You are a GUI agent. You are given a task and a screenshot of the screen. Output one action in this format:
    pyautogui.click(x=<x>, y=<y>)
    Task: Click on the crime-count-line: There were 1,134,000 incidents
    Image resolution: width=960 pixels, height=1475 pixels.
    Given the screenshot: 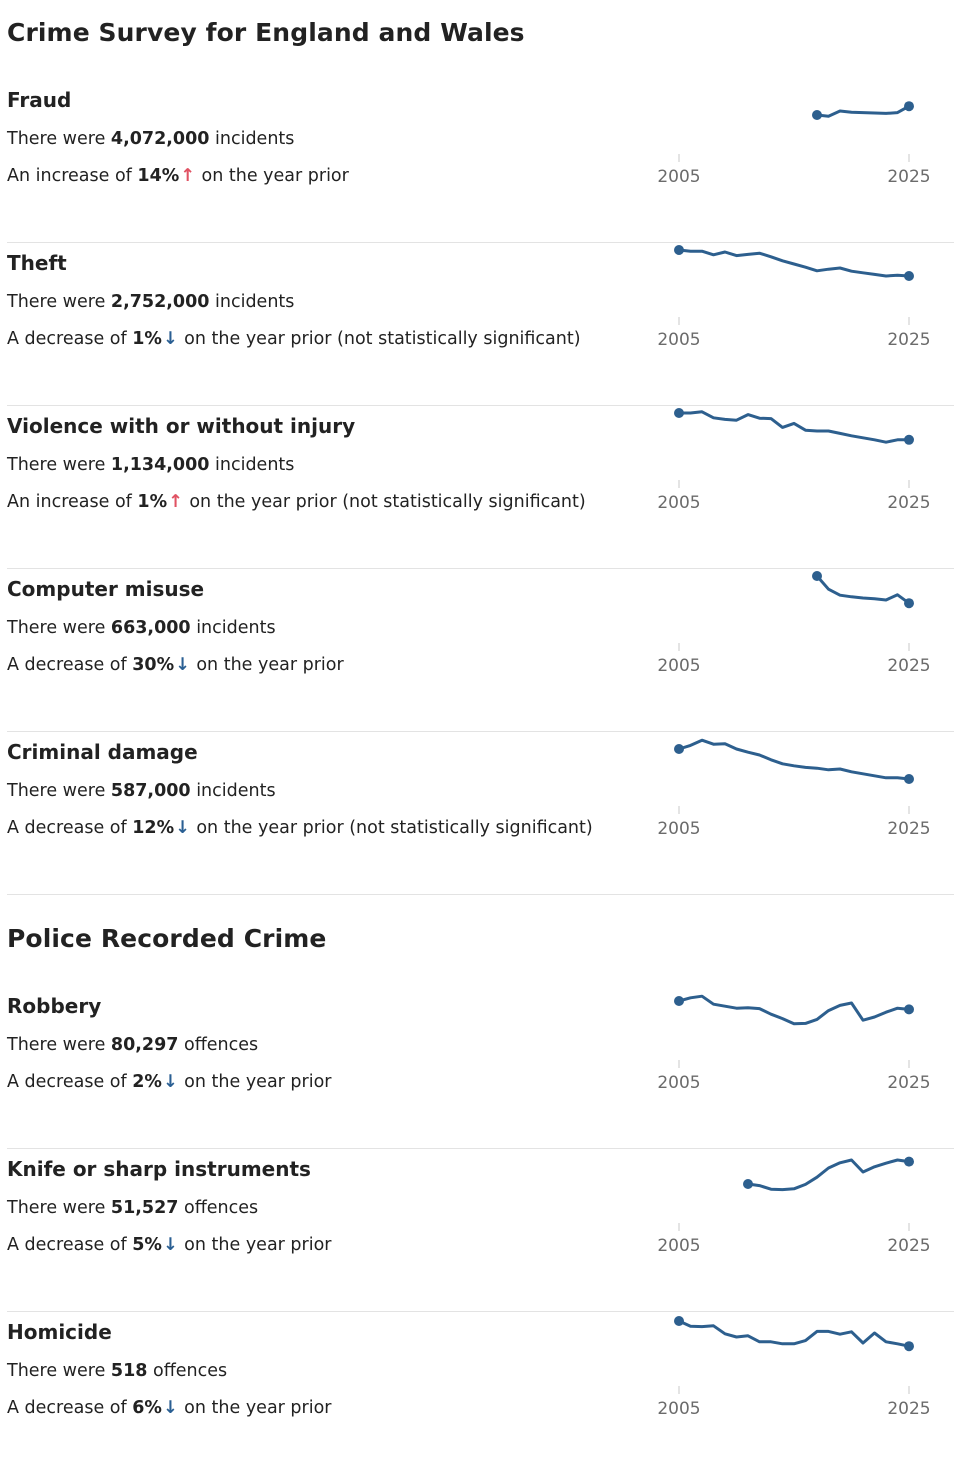 What is the action you would take?
    pyautogui.click(x=150, y=465)
    